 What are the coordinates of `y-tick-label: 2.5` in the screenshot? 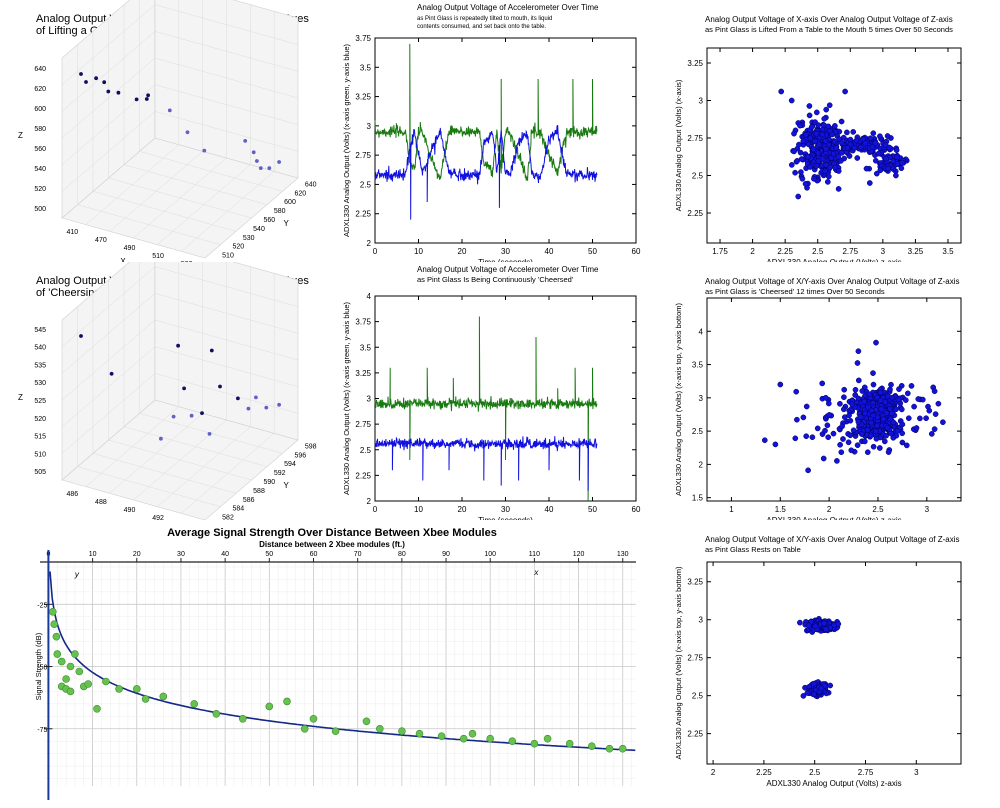 It's located at (698, 431).